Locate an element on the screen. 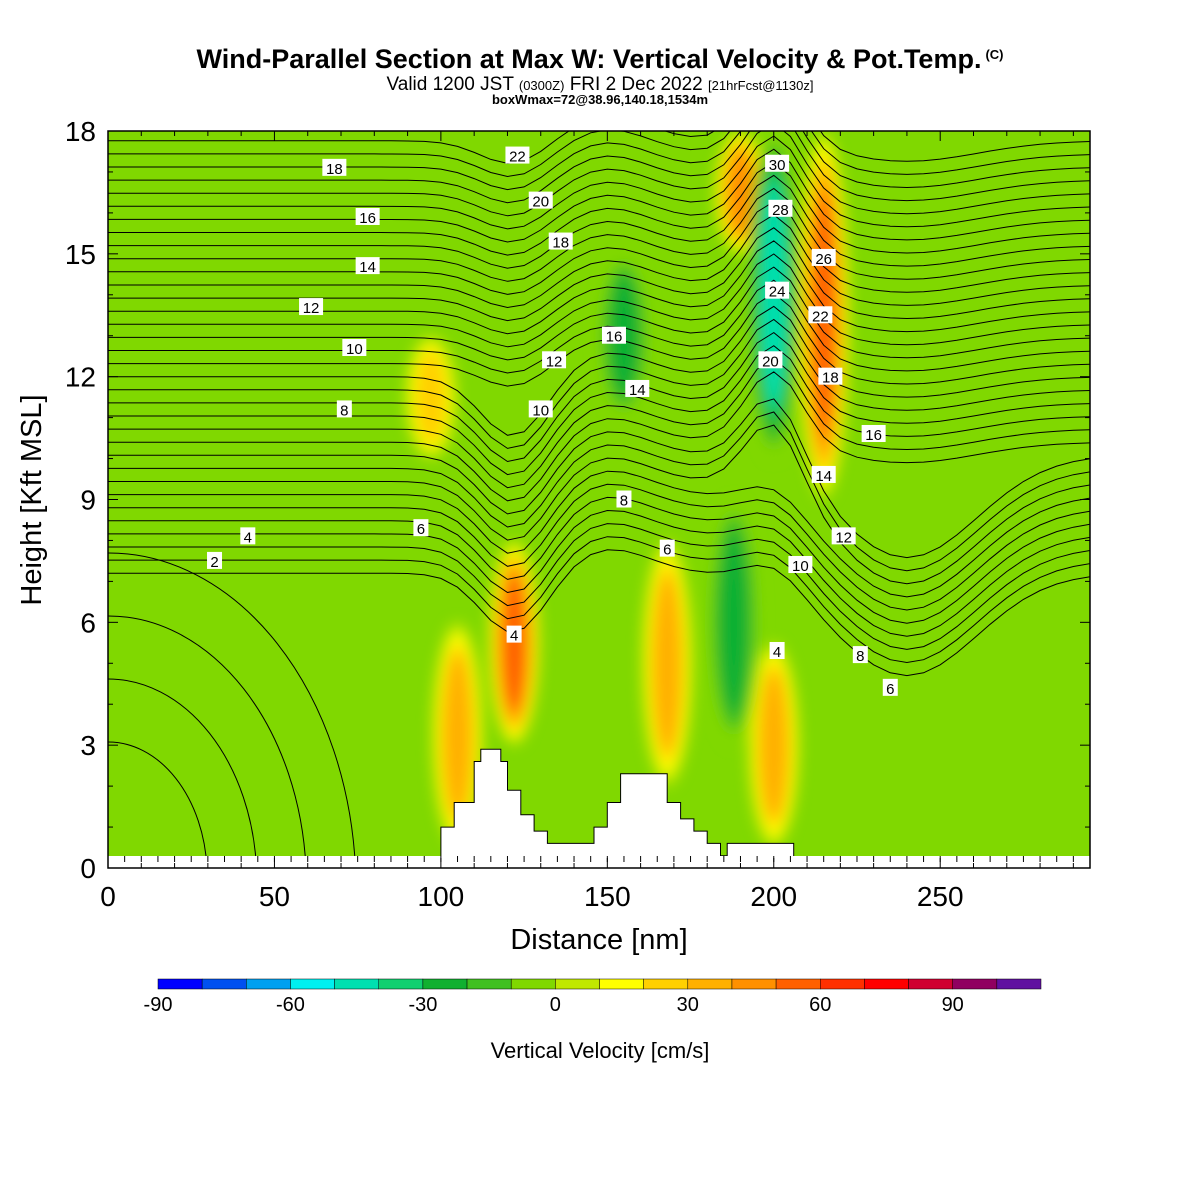 The width and height of the screenshot is (1200, 1200). contour-label-18: 6 is located at coordinates (667, 550).